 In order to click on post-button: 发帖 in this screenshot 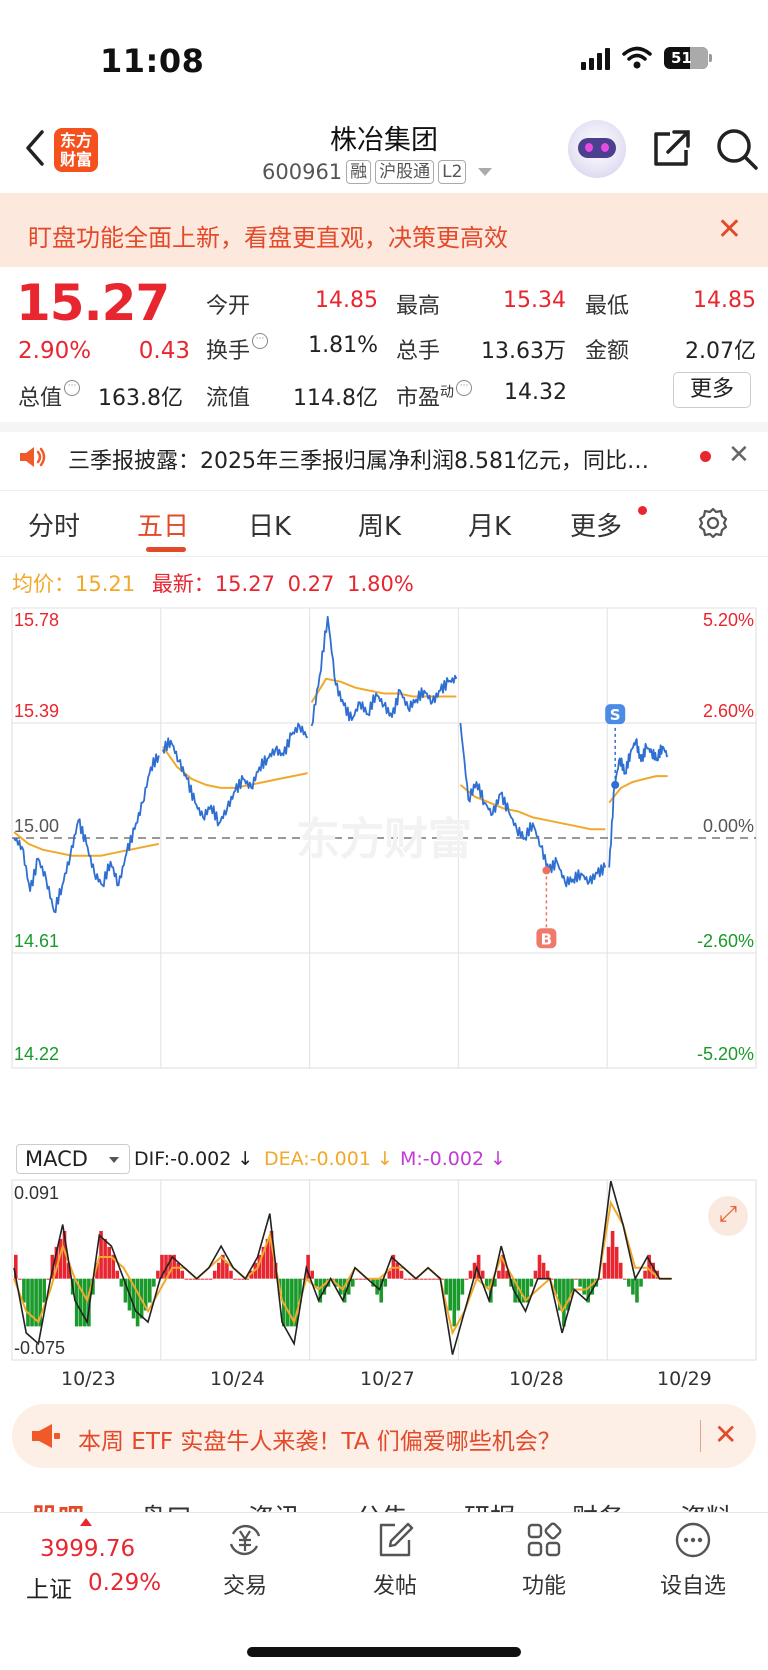, I will do `click(395, 1560)`.